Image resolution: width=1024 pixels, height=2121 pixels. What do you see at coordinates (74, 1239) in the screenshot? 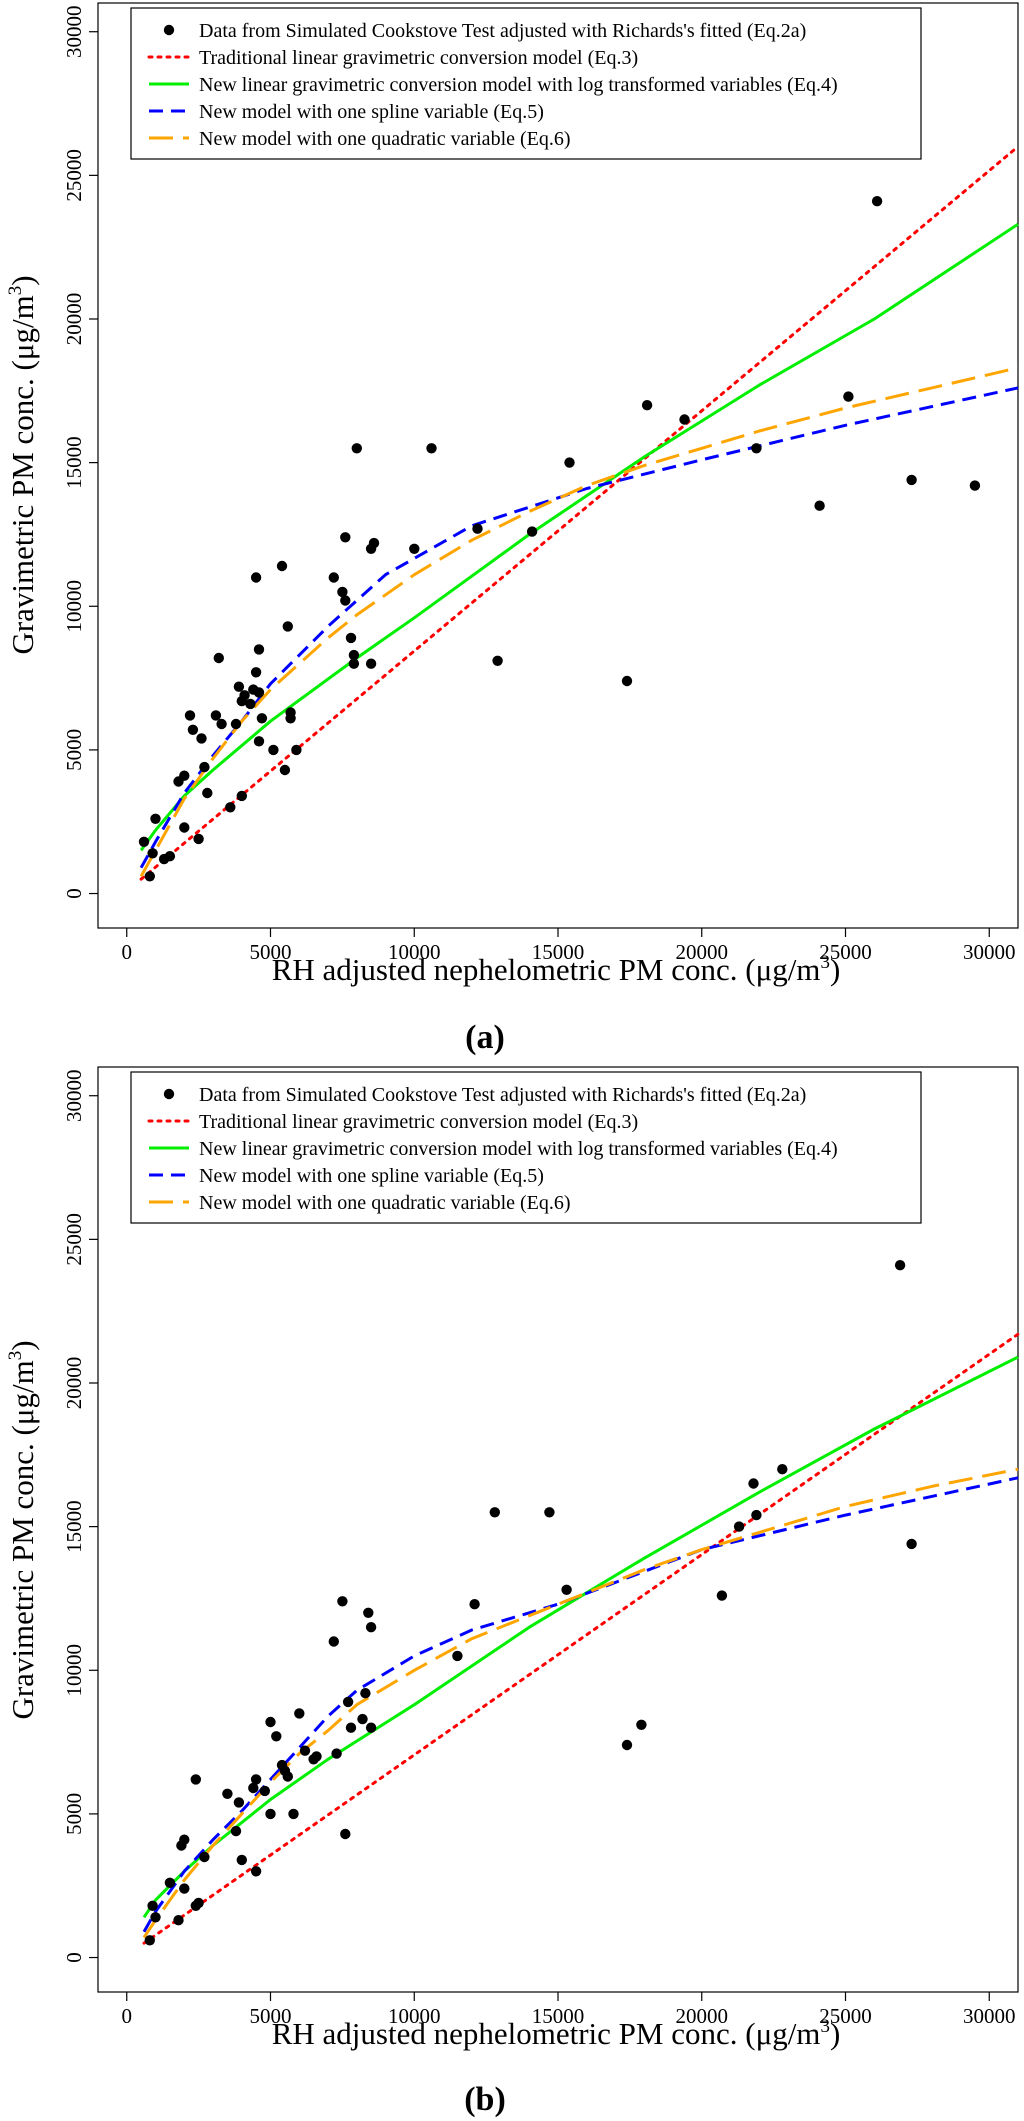
I see `y-tick-label: 25000` at bounding box center [74, 1239].